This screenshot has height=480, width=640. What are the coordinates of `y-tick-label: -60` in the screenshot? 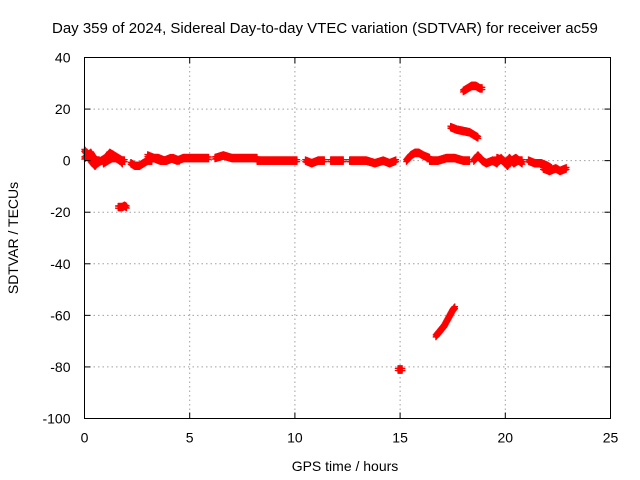 It's located at (60, 315).